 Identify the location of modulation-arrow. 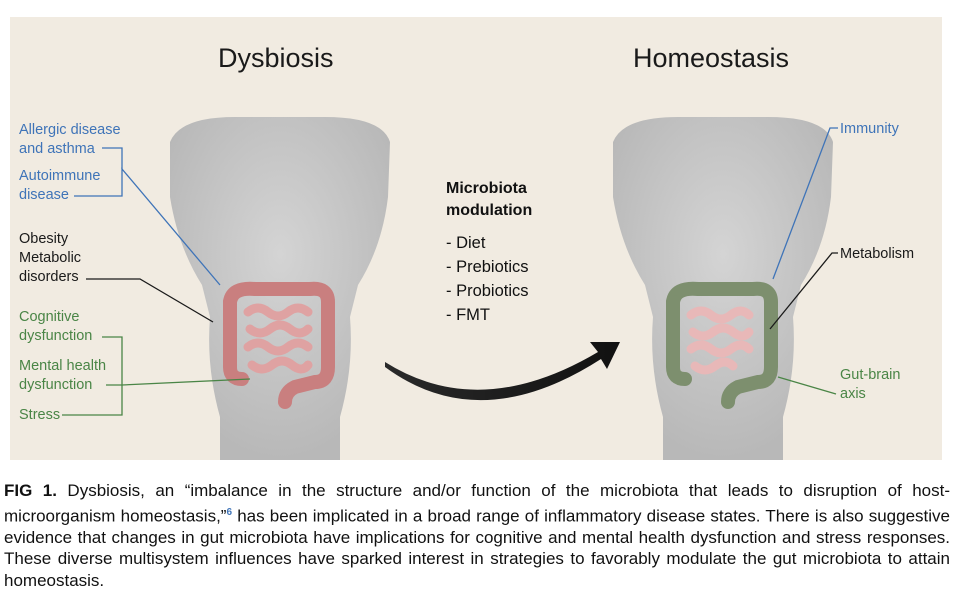
(502, 371).